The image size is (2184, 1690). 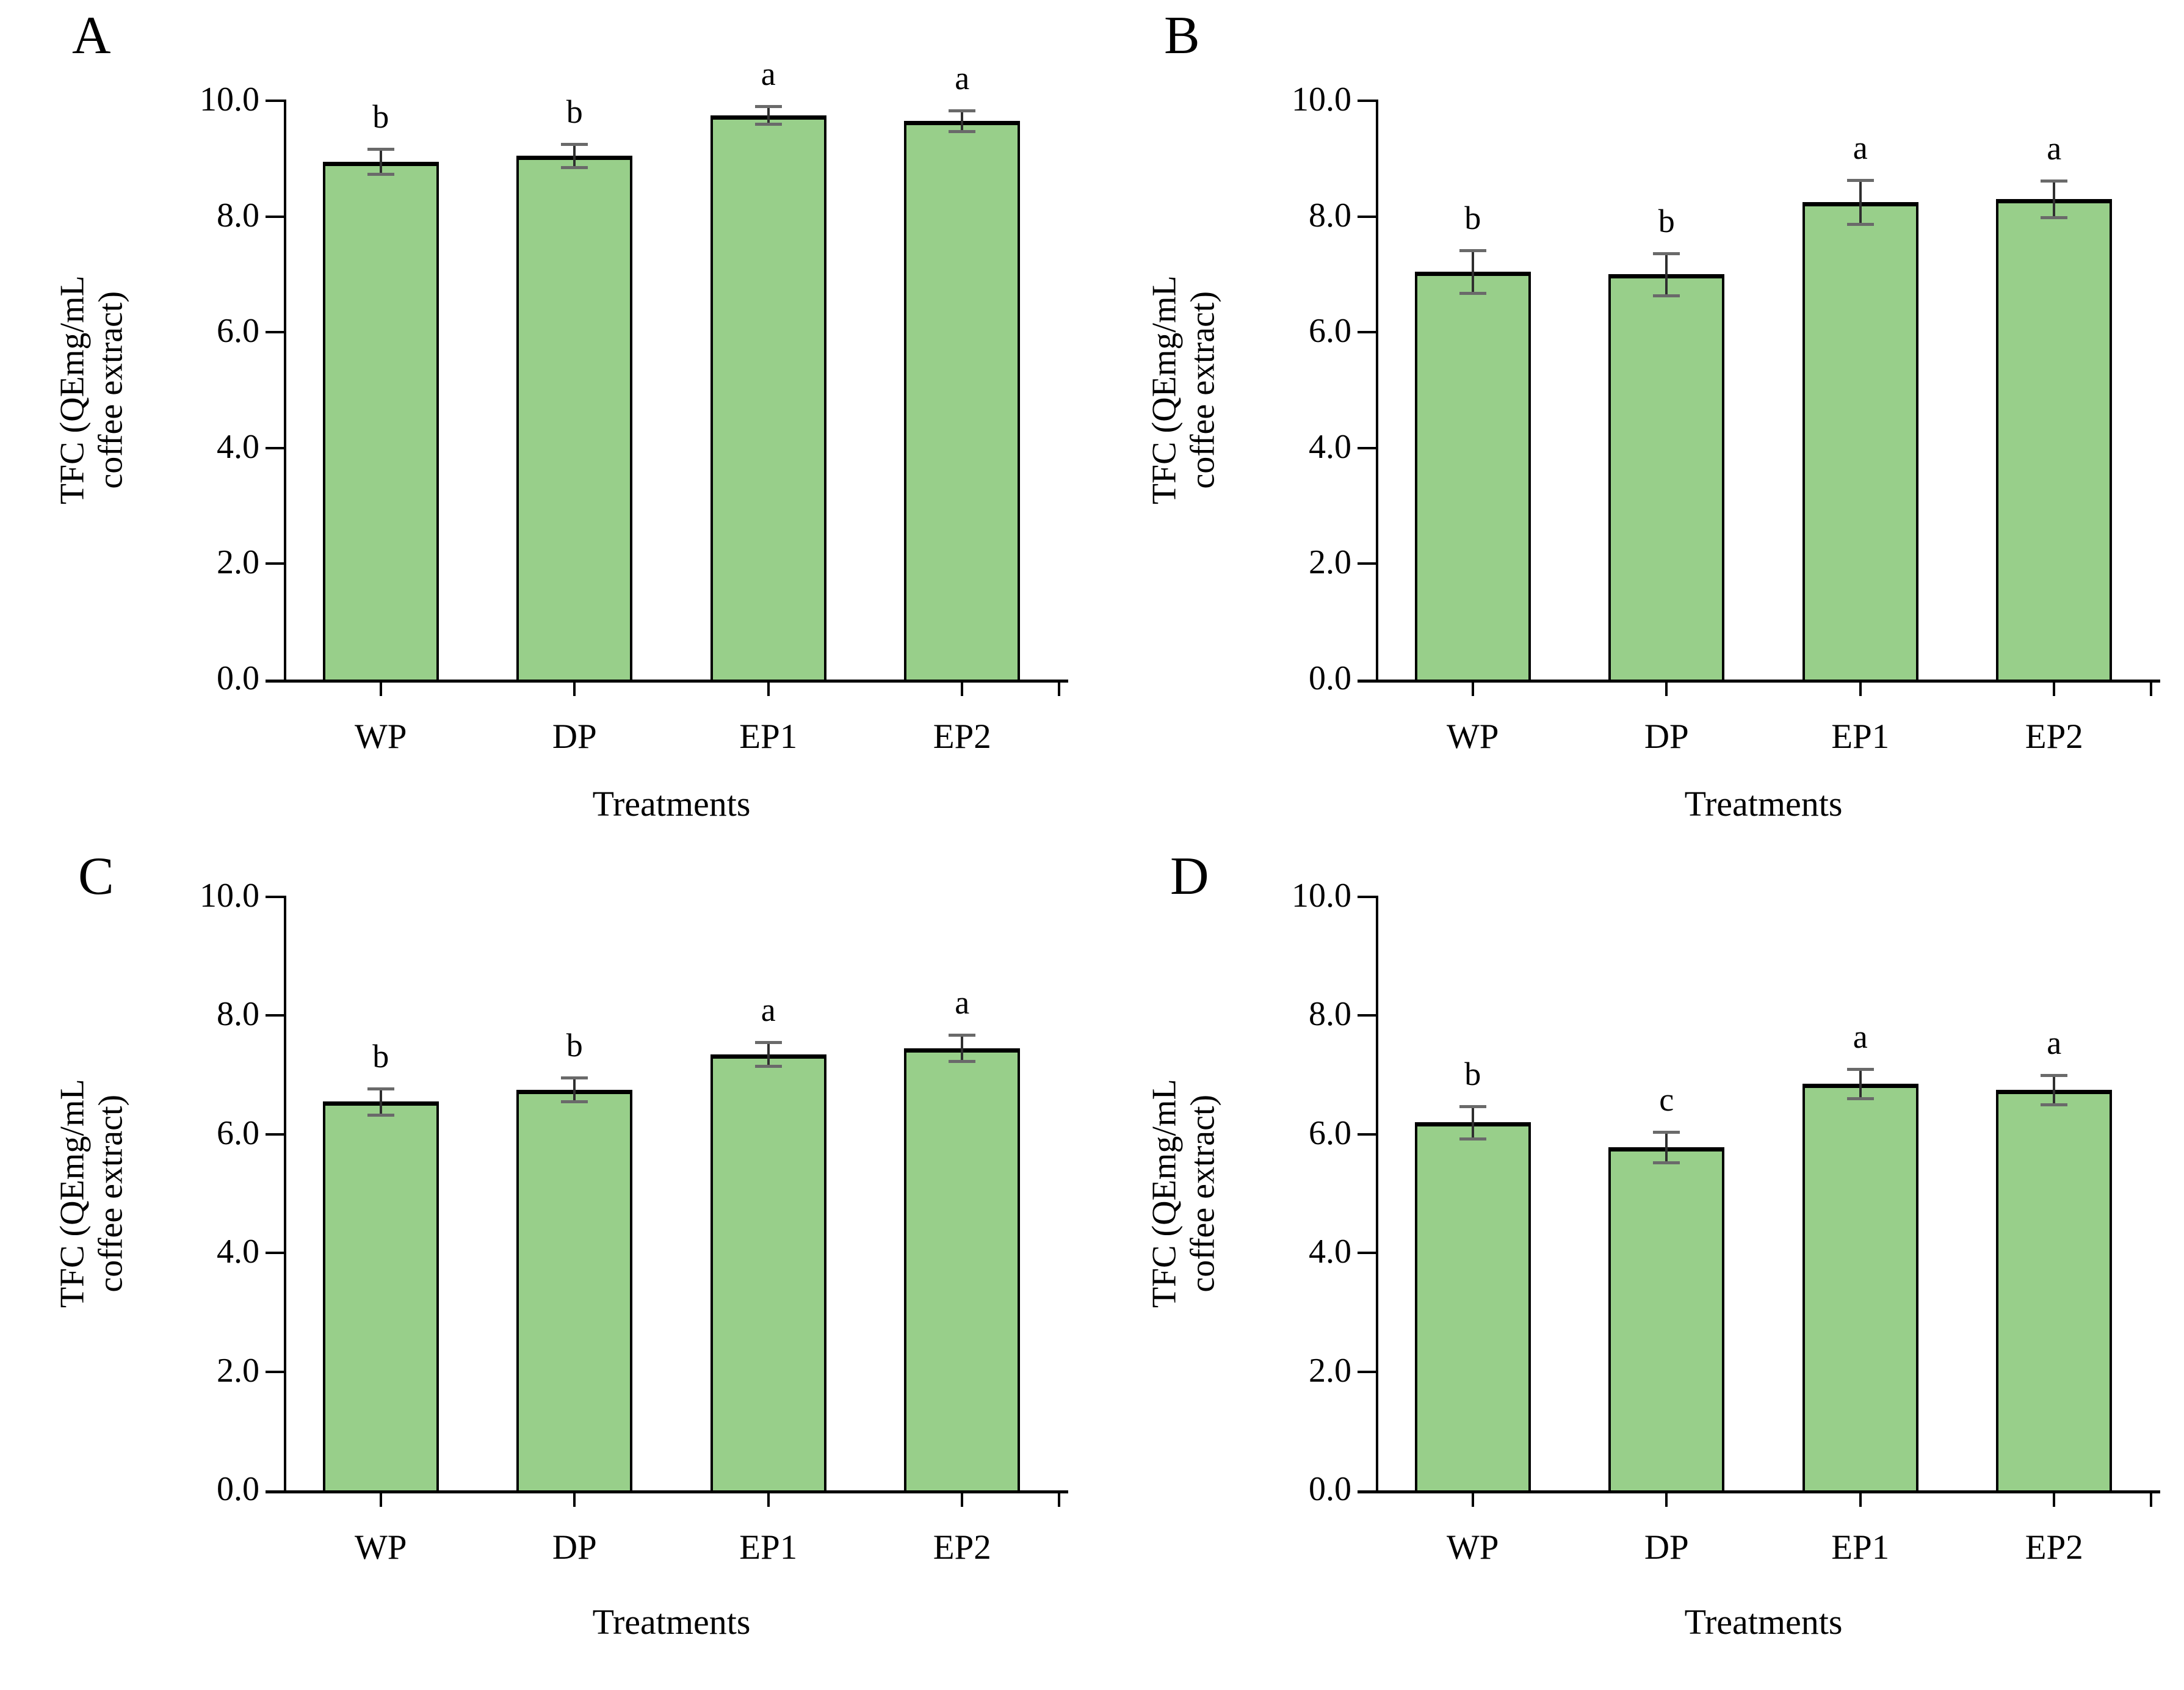 I want to click on y-axis-label-text: TFC (QEmg/mL coffee extract), so click(x=91, y=1193).